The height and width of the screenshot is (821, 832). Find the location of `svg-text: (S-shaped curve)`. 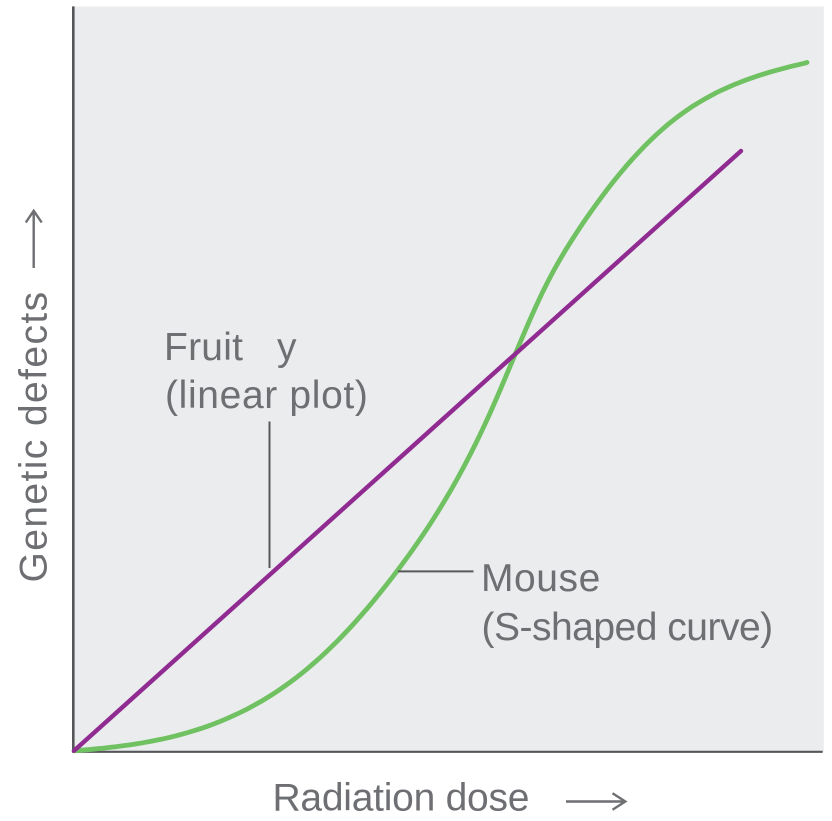

svg-text: (S-shaped curve) is located at coordinates (627, 627).